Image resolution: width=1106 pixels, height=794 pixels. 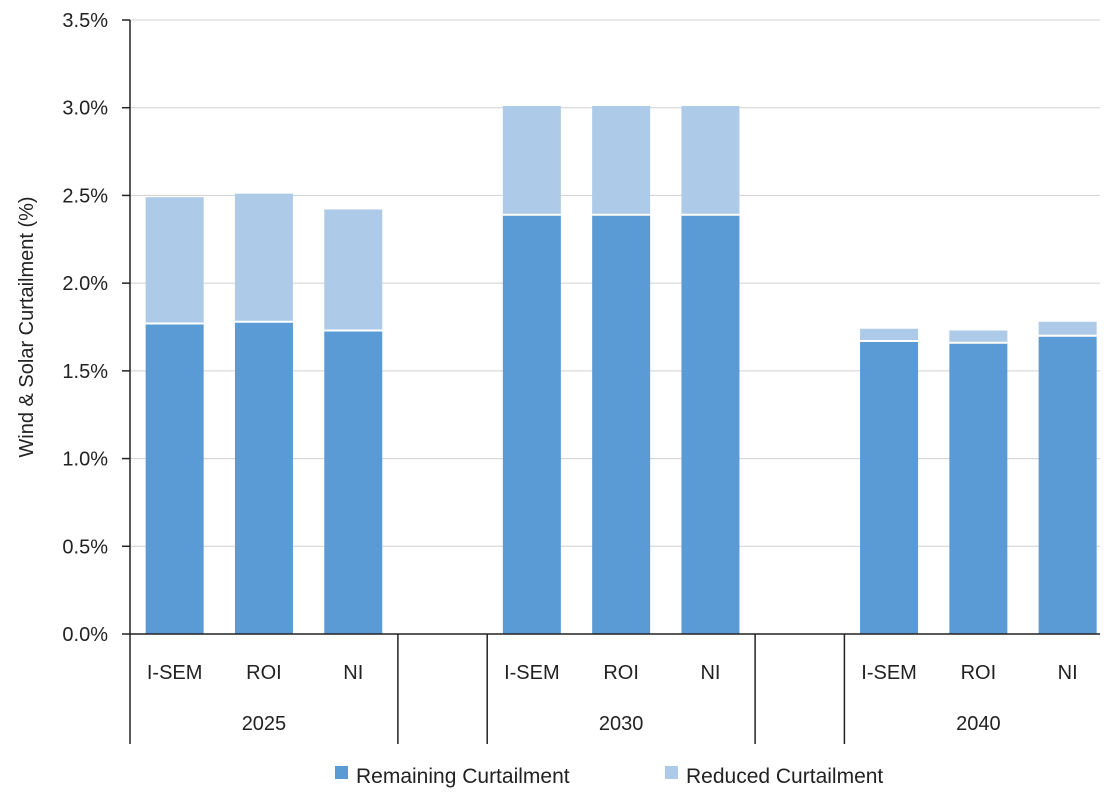 What do you see at coordinates (85, 196) in the screenshot?
I see `y-tick-label: 2.5%` at bounding box center [85, 196].